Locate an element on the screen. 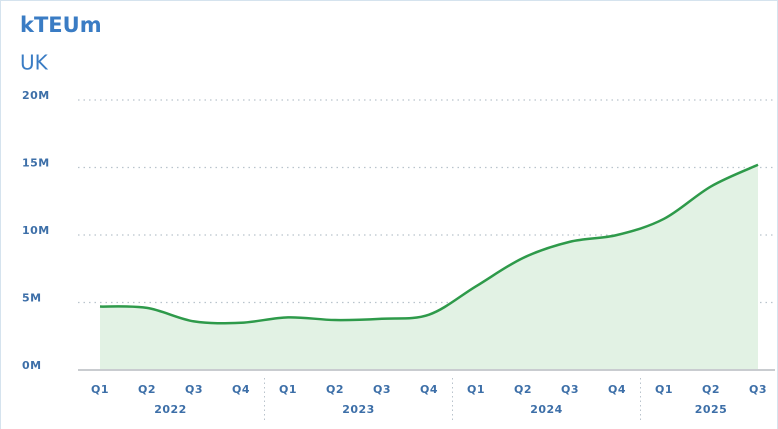 Image resolution: width=778 pixels, height=429 pixels. x-group-label: 2025 is located at coordinates (711, 409).